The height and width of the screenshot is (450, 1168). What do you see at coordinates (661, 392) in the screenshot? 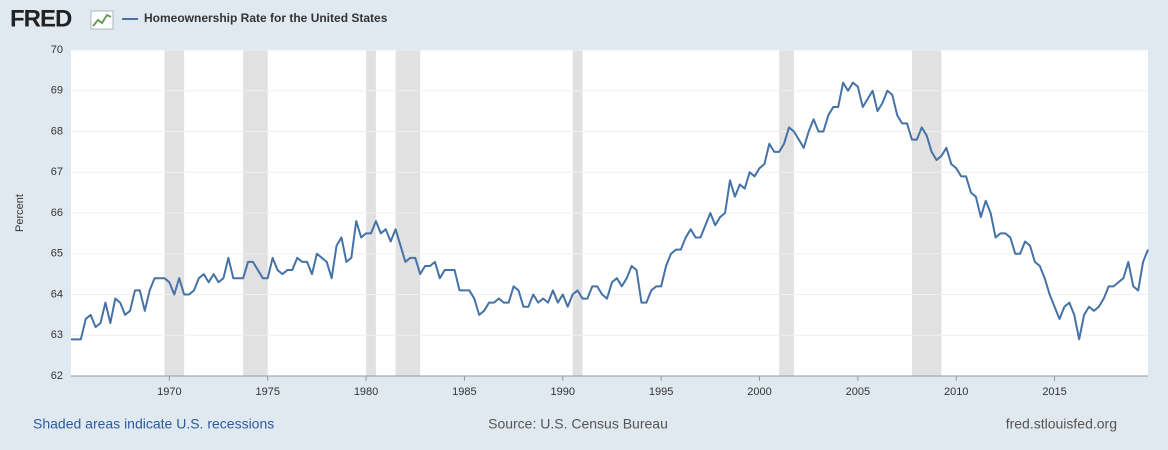
I see `x-tick-label: 1995` at bounding box center [661, 392].